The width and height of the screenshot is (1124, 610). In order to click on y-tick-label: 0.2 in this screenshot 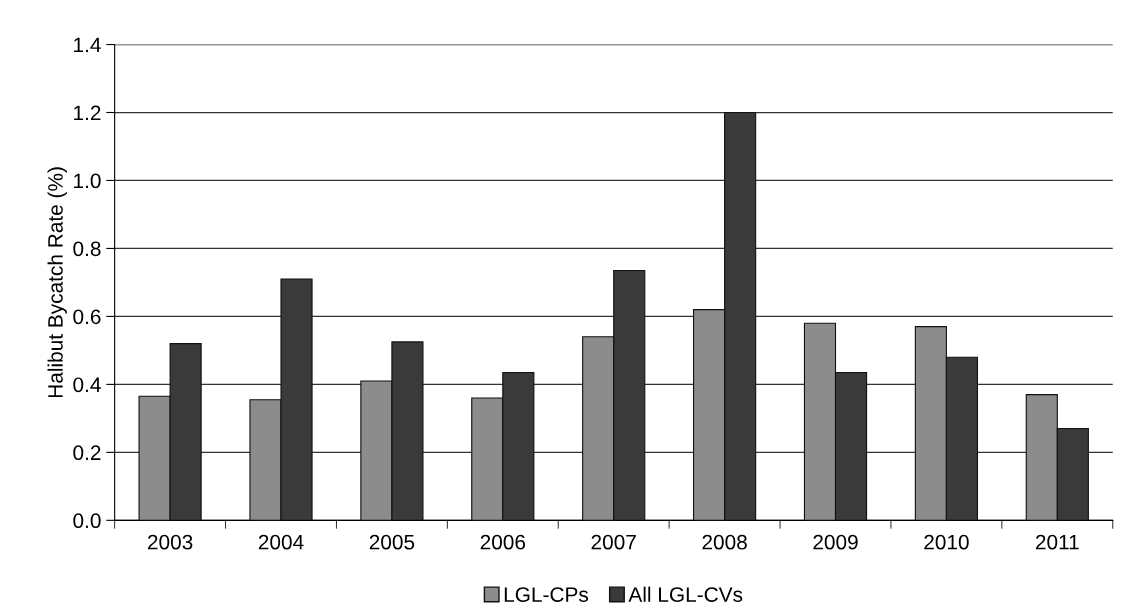, I will do `click(87, 453)`.